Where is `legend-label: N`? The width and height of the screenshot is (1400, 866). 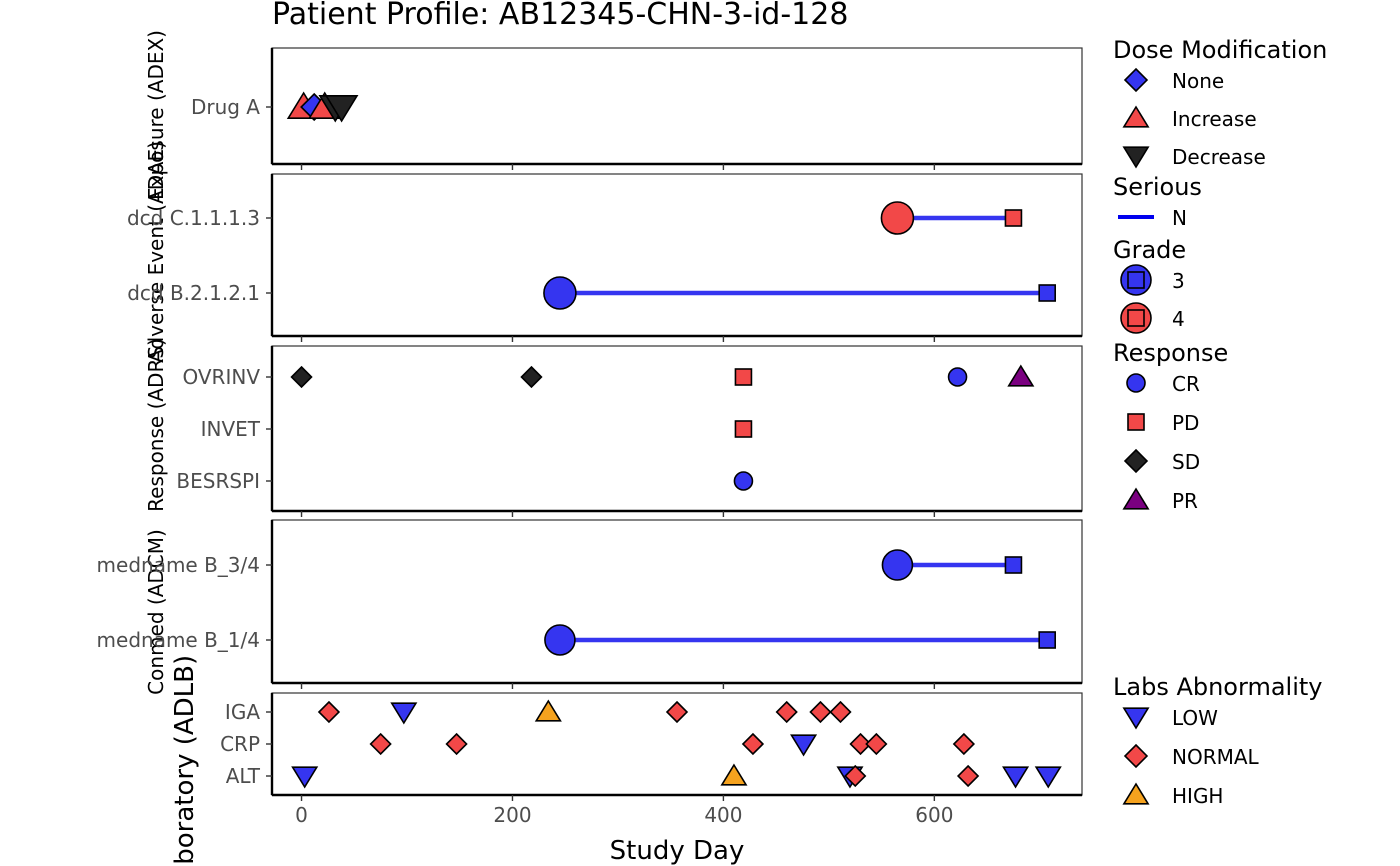
legend-label: N is located at coordinates (1179, 218).